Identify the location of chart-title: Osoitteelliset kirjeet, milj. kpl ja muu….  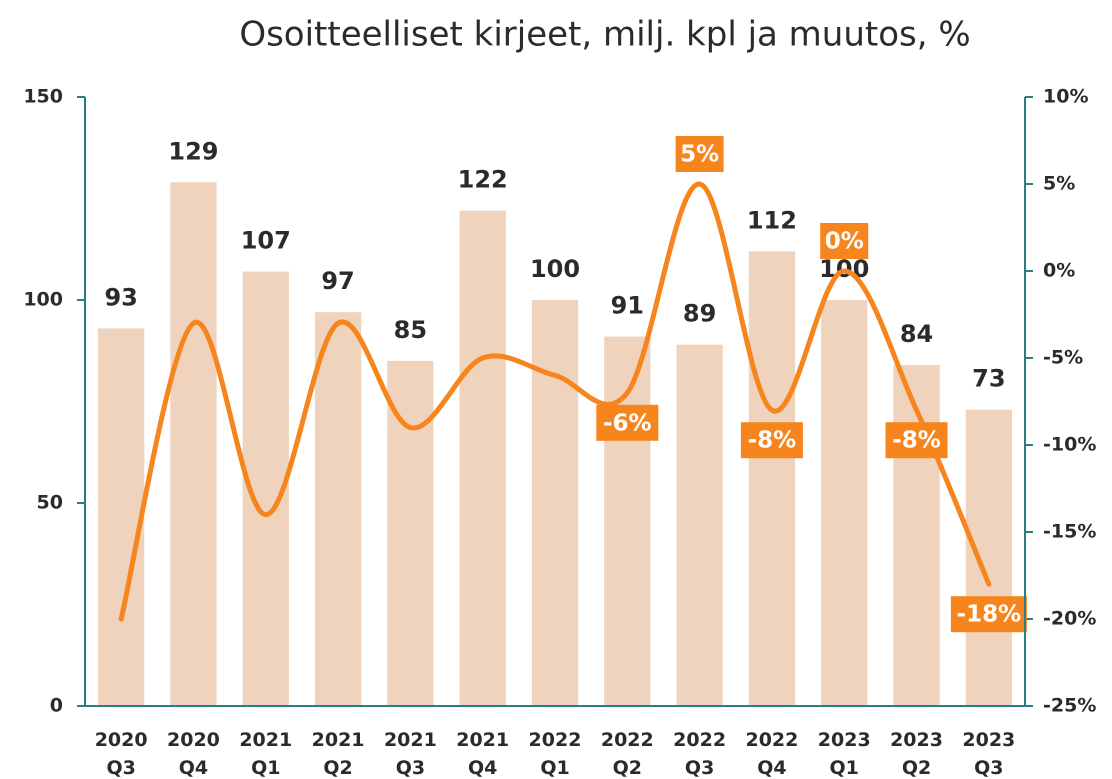
(604, 35).